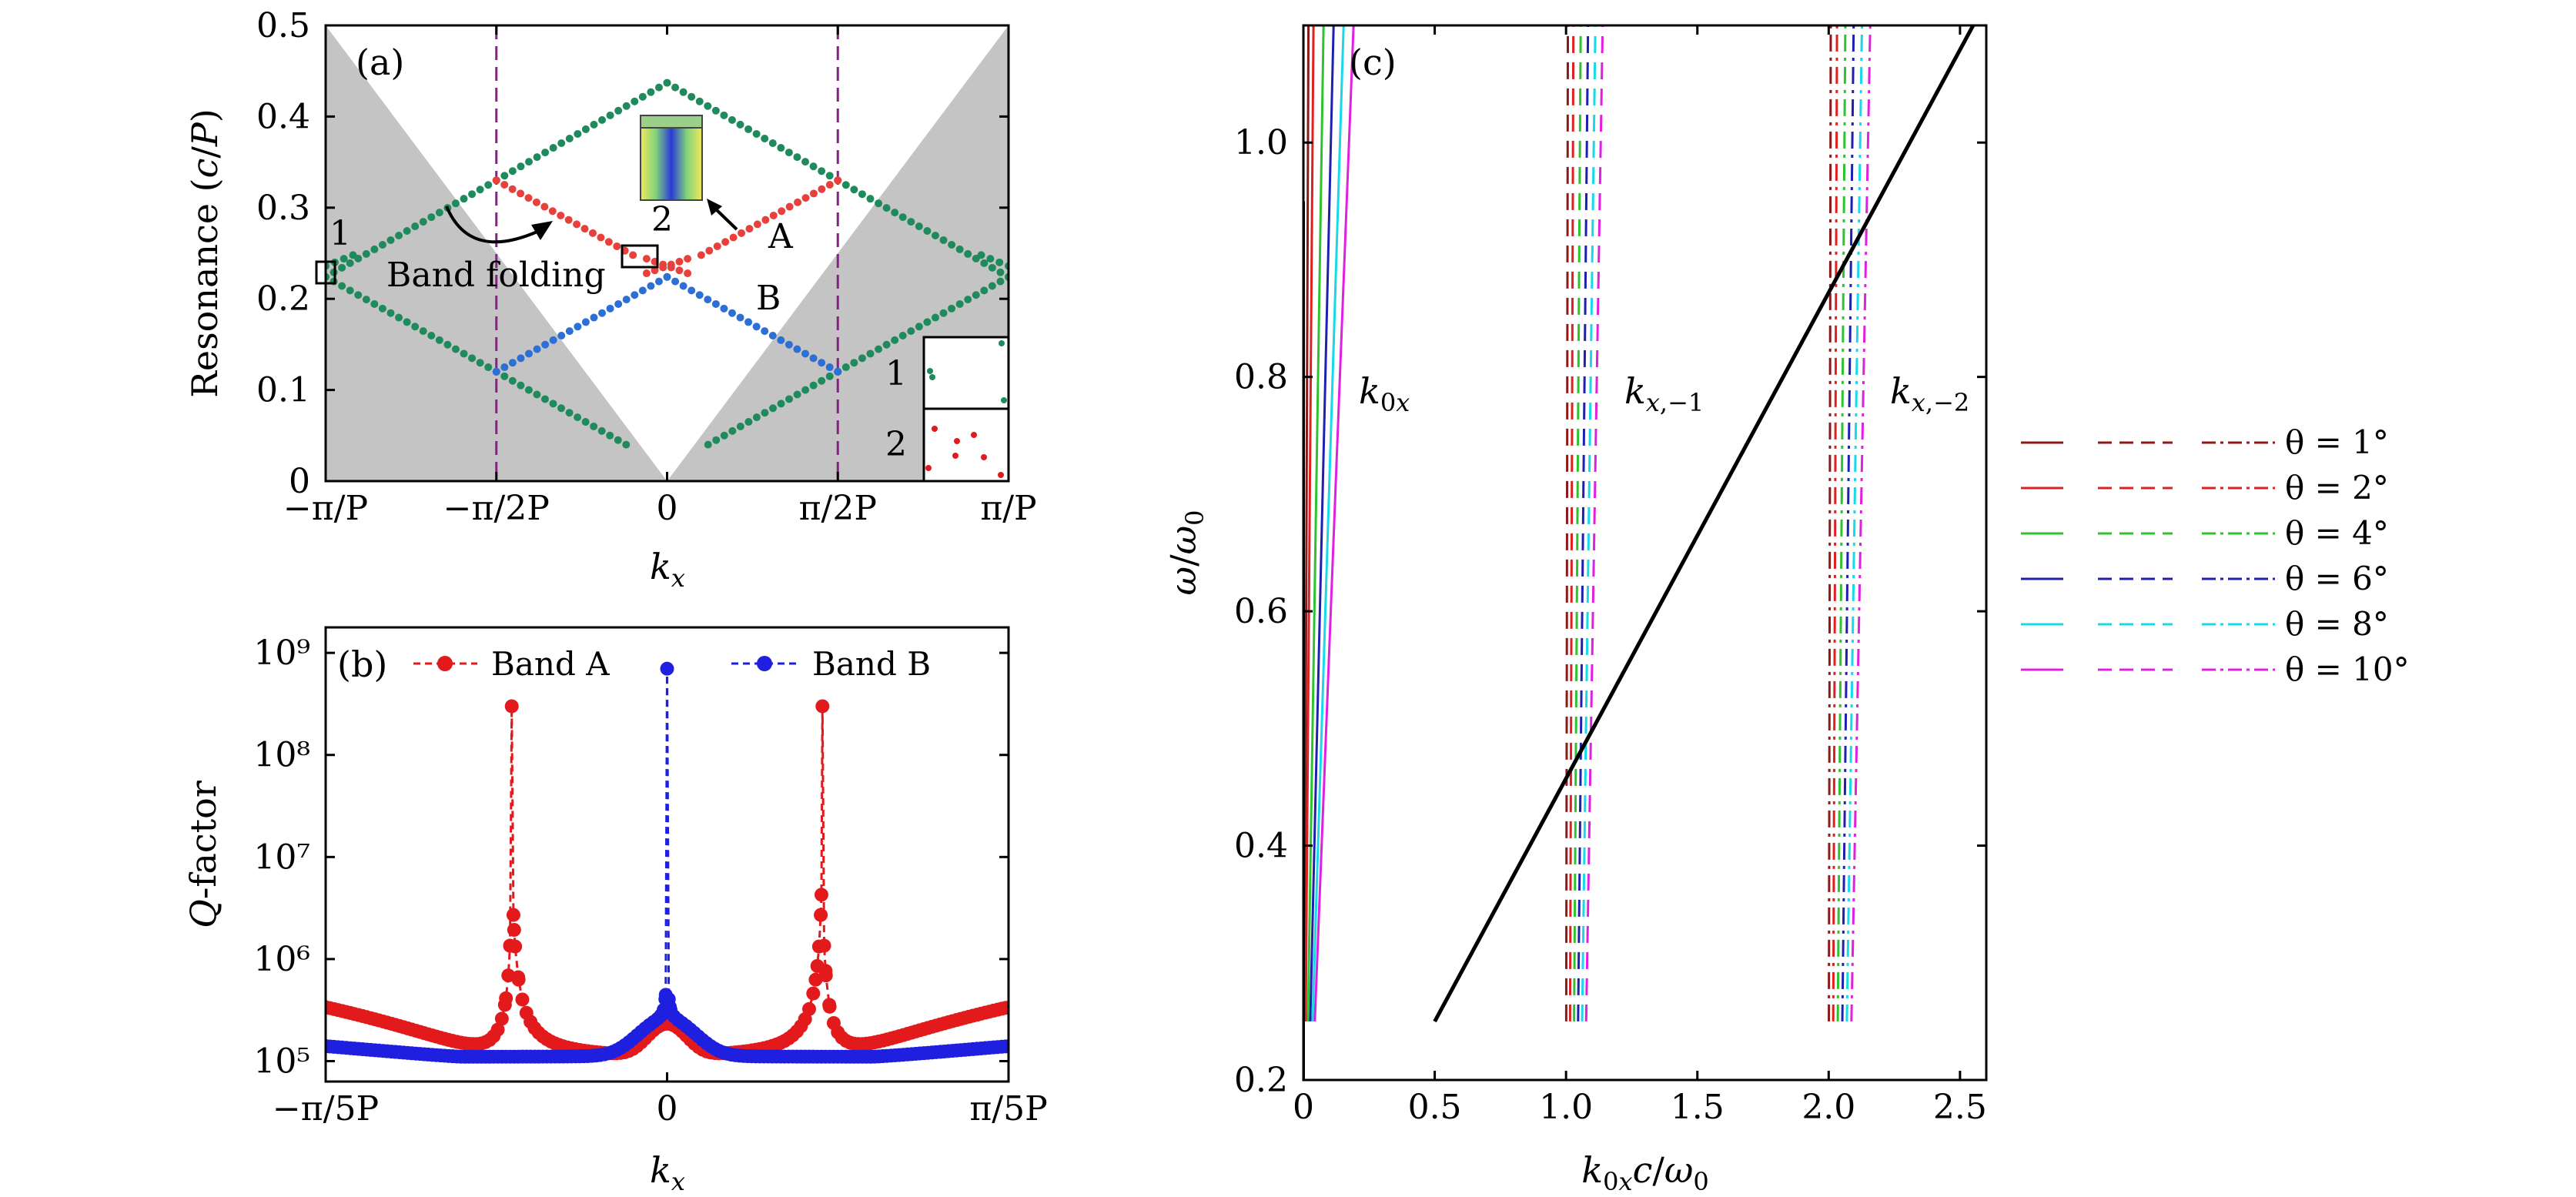 The height and width of the screenshot is (1197, 2576). I want to click on dot-inset: 1 2, so click(948, 409).